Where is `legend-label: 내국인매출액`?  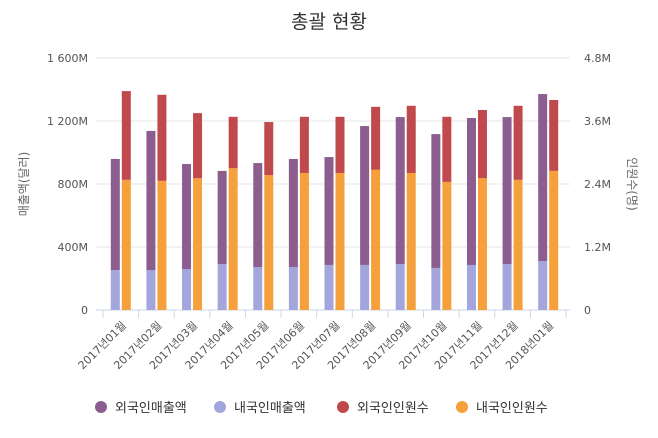 legend-label: 내국인매출액 is located at coordinates (270, 408).